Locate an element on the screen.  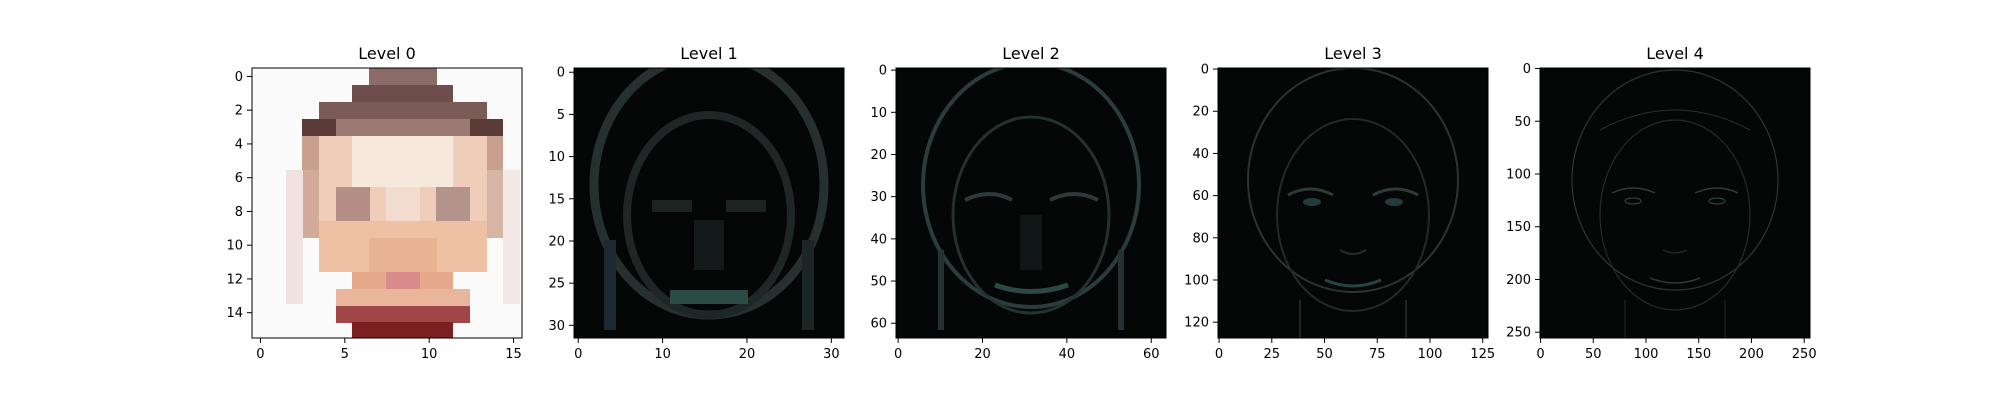
y-tick-label: 14 is located at coordinates (234, 313).